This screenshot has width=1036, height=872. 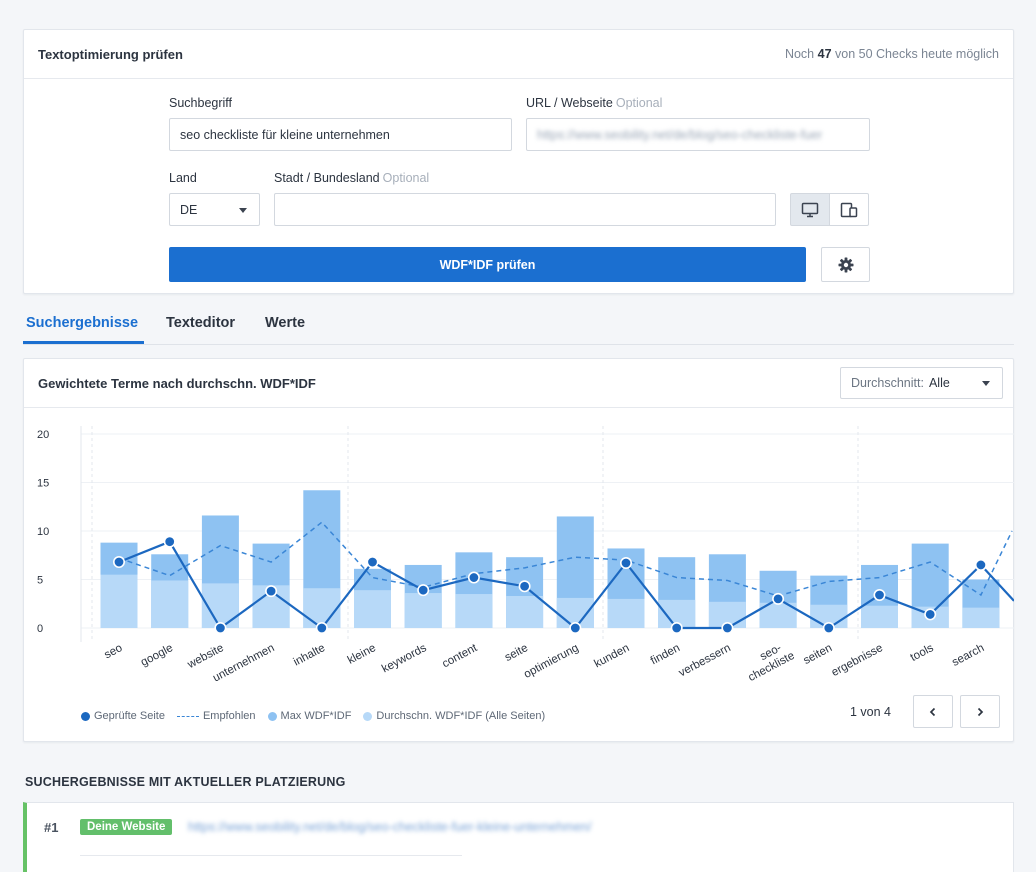 I want to click on legend-item-checked-page: Geprüfte Seite, so click(x=123, y=716).